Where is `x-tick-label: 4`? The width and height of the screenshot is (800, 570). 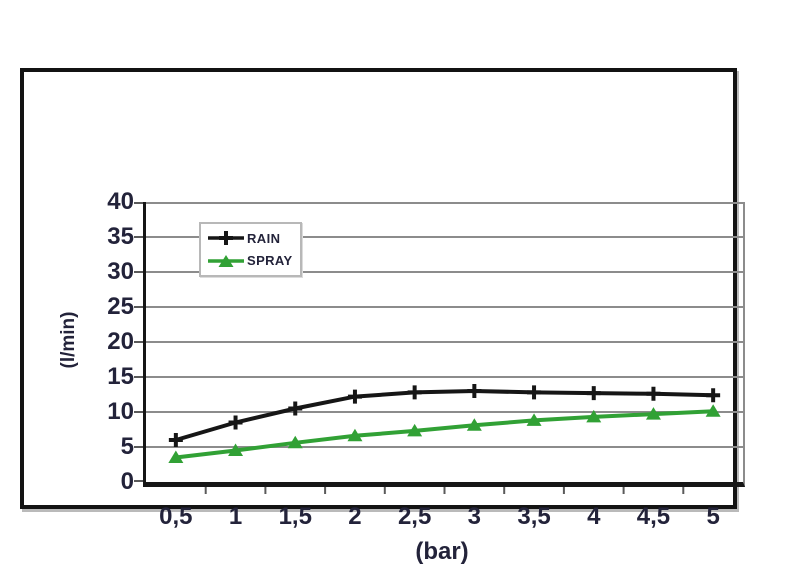
x-tick-label: 4 is located at coordinates (594, 516).